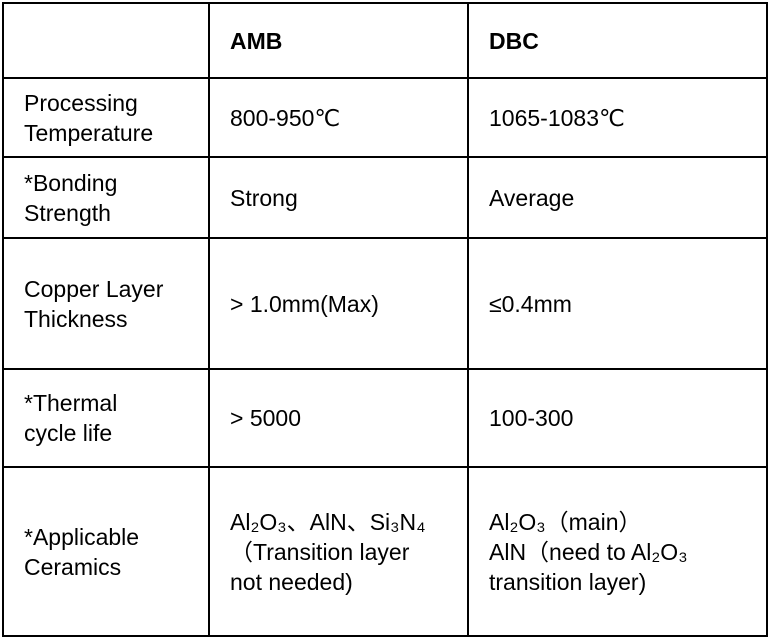  I want to click on value-cell: Average, so click(617, 197).